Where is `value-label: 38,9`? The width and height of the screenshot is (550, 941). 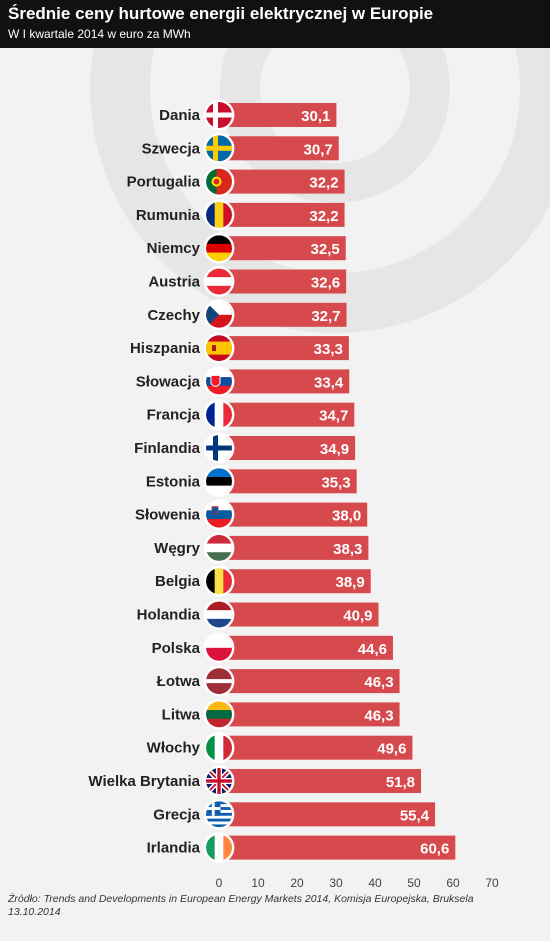 value-label: 38,9 is located at coordinates (350, 582).